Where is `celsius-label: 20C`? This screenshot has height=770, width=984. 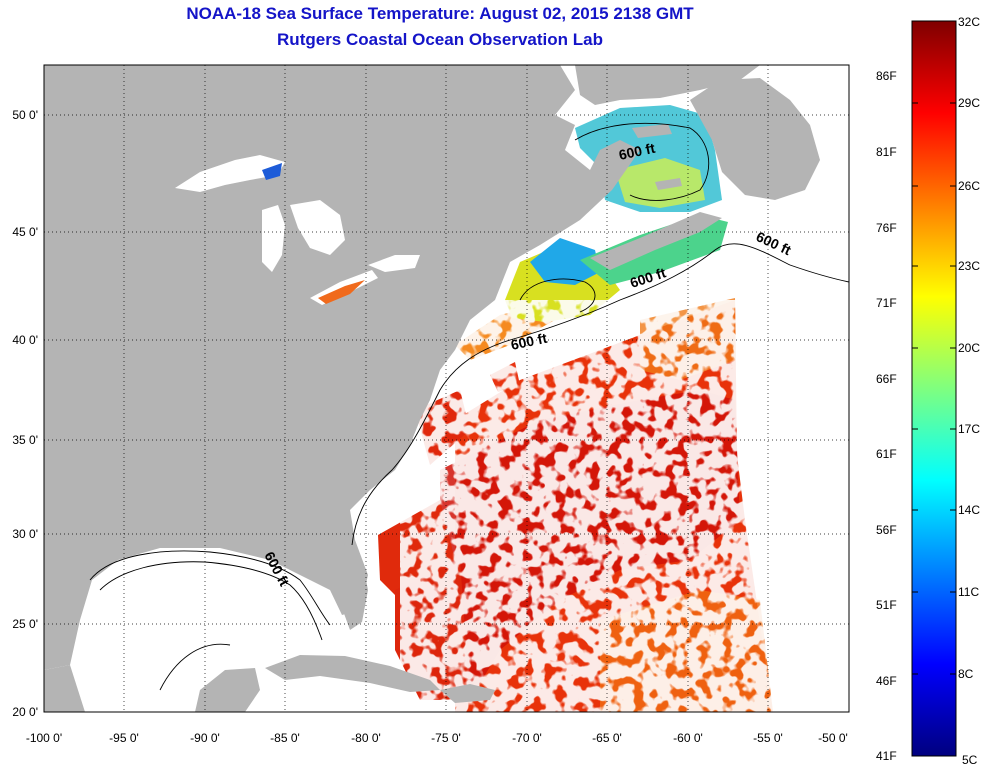
celsius-label: 20C is located at coordinates (969, 348).